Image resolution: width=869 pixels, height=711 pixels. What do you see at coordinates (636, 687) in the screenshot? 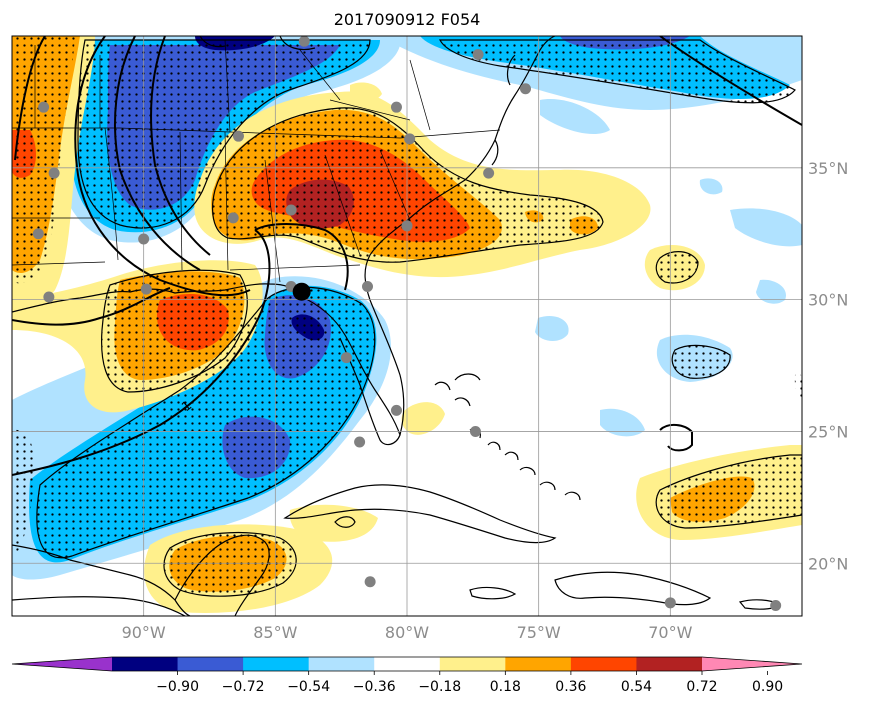
I see `colorbar-tick-label: 0.54` at bounding box center [636, 687].